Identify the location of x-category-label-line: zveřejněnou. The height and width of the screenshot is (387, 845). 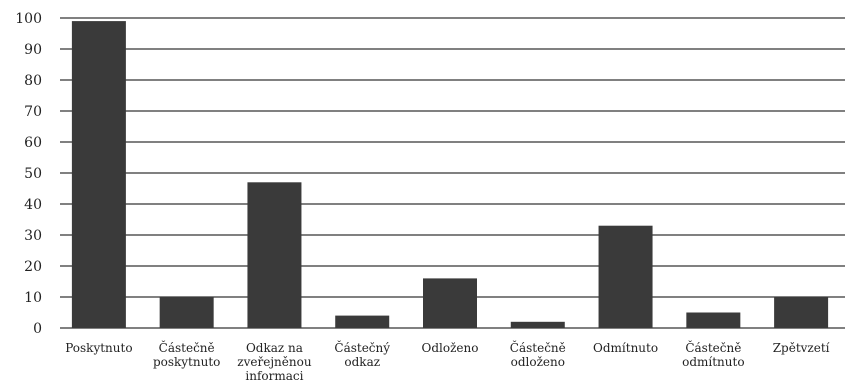
(274, 362).